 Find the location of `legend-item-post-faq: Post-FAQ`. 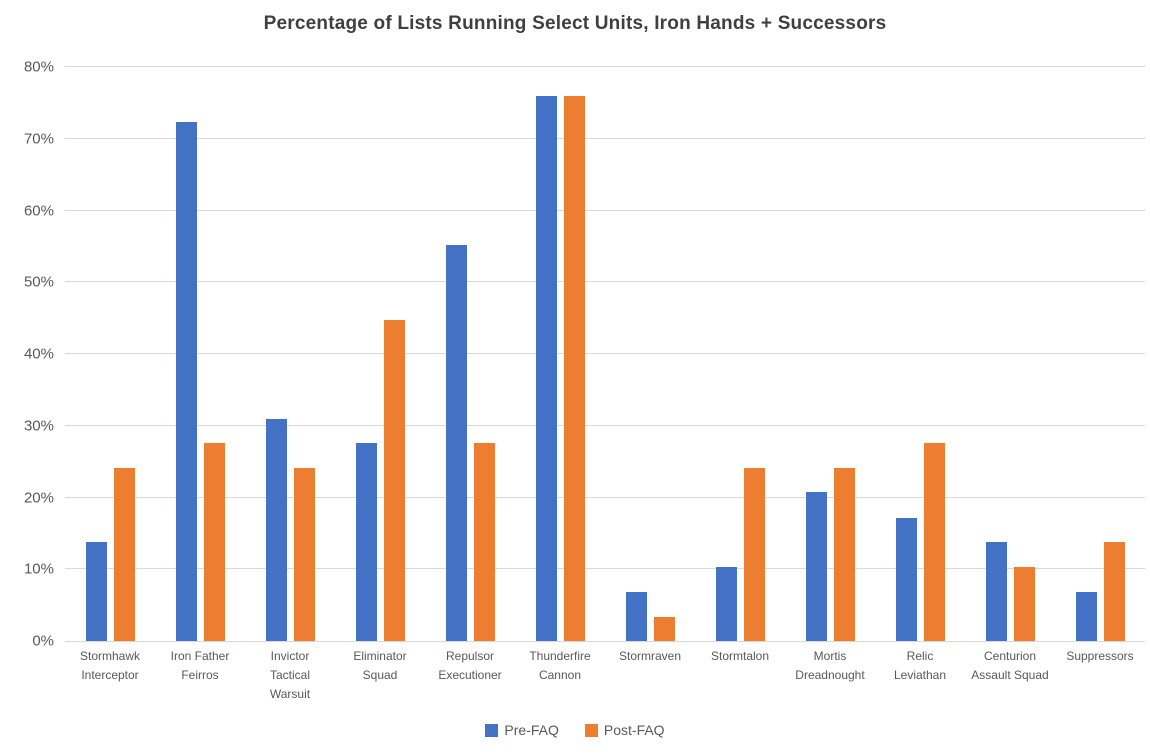

legend-item-post-faq: Post-FAQ is located at coordinates (624, 730).